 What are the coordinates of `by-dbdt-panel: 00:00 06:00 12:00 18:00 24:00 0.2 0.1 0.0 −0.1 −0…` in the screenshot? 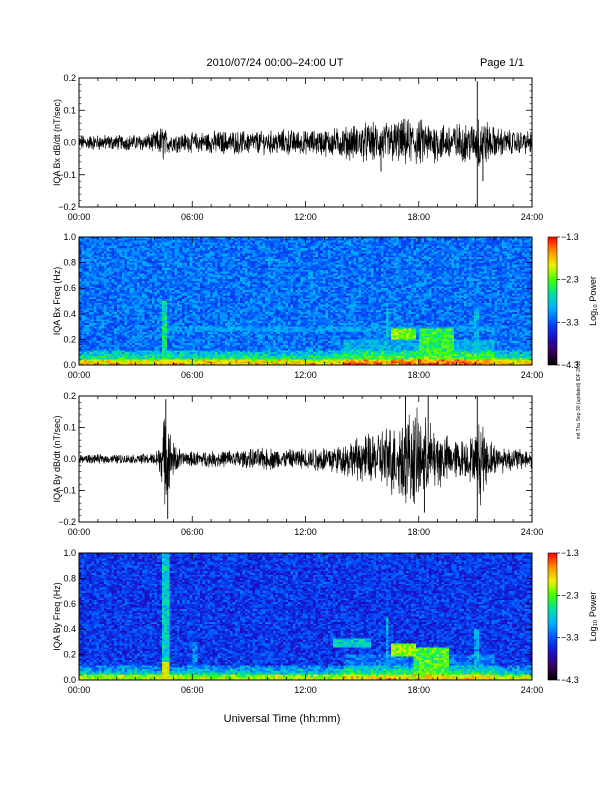 It's located at (297, 464).